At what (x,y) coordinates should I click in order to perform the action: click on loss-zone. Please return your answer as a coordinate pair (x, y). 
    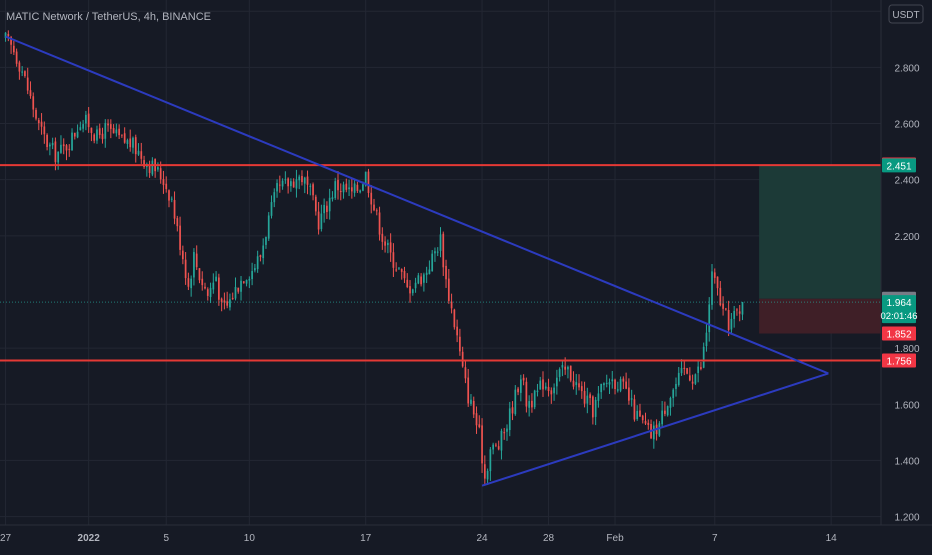
    Looking at the image, I should click on (820, 316).